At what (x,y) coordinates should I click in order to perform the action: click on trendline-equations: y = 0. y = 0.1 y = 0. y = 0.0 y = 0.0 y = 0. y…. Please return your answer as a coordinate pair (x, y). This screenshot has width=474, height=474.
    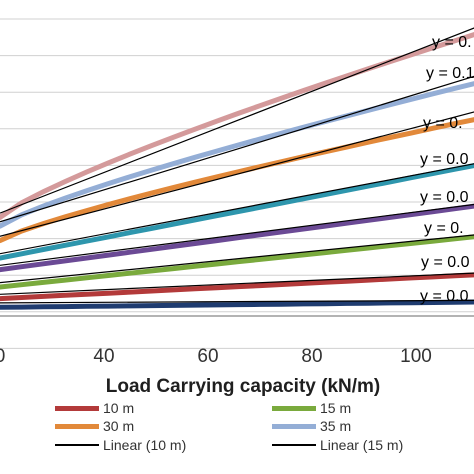
    Looking at the image, I should click on (447, 169).